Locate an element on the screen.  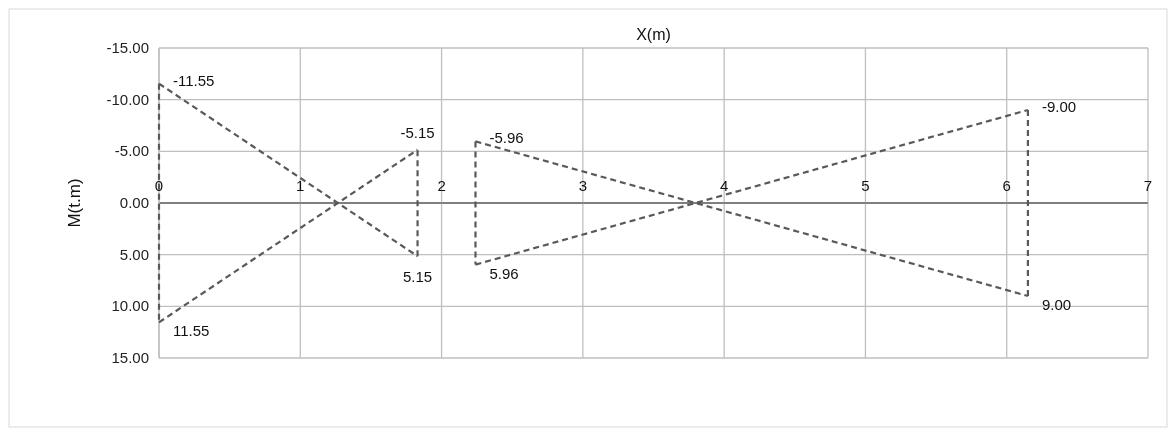
data-label: 9.00 is located at coordinates (1056, 304).